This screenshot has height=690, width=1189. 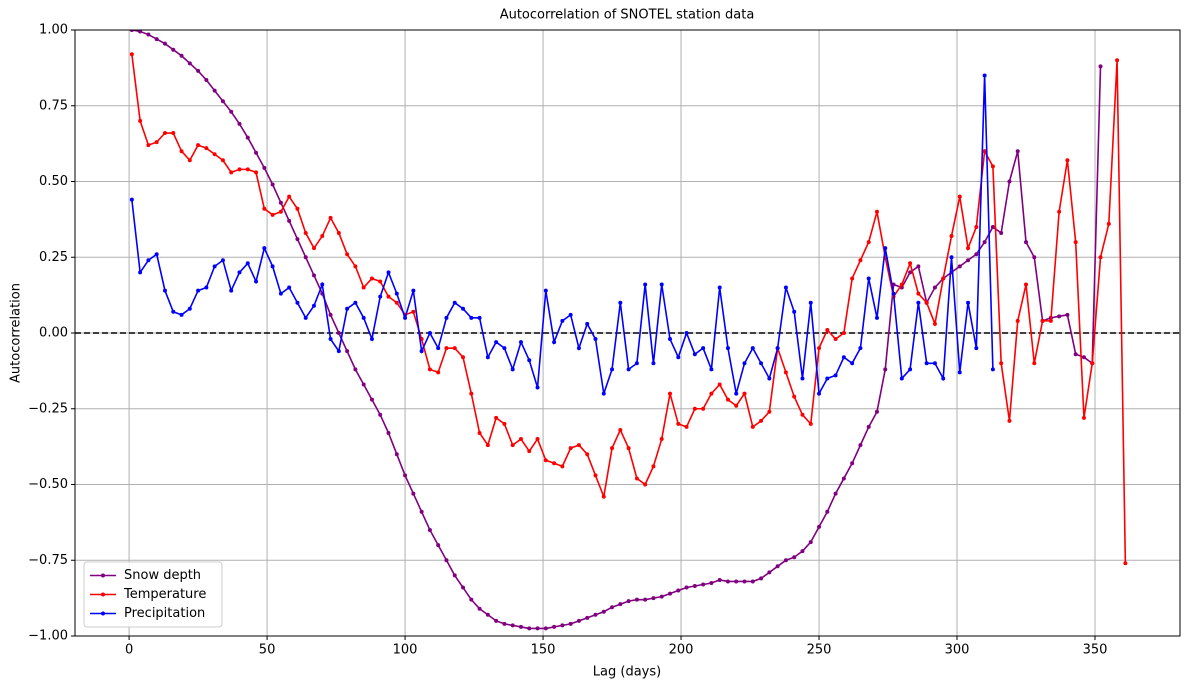 What do you see at coordinates (681, 650) in the screenshot?
I see `x-tick-label: 200` at bounding box center [681, 650].